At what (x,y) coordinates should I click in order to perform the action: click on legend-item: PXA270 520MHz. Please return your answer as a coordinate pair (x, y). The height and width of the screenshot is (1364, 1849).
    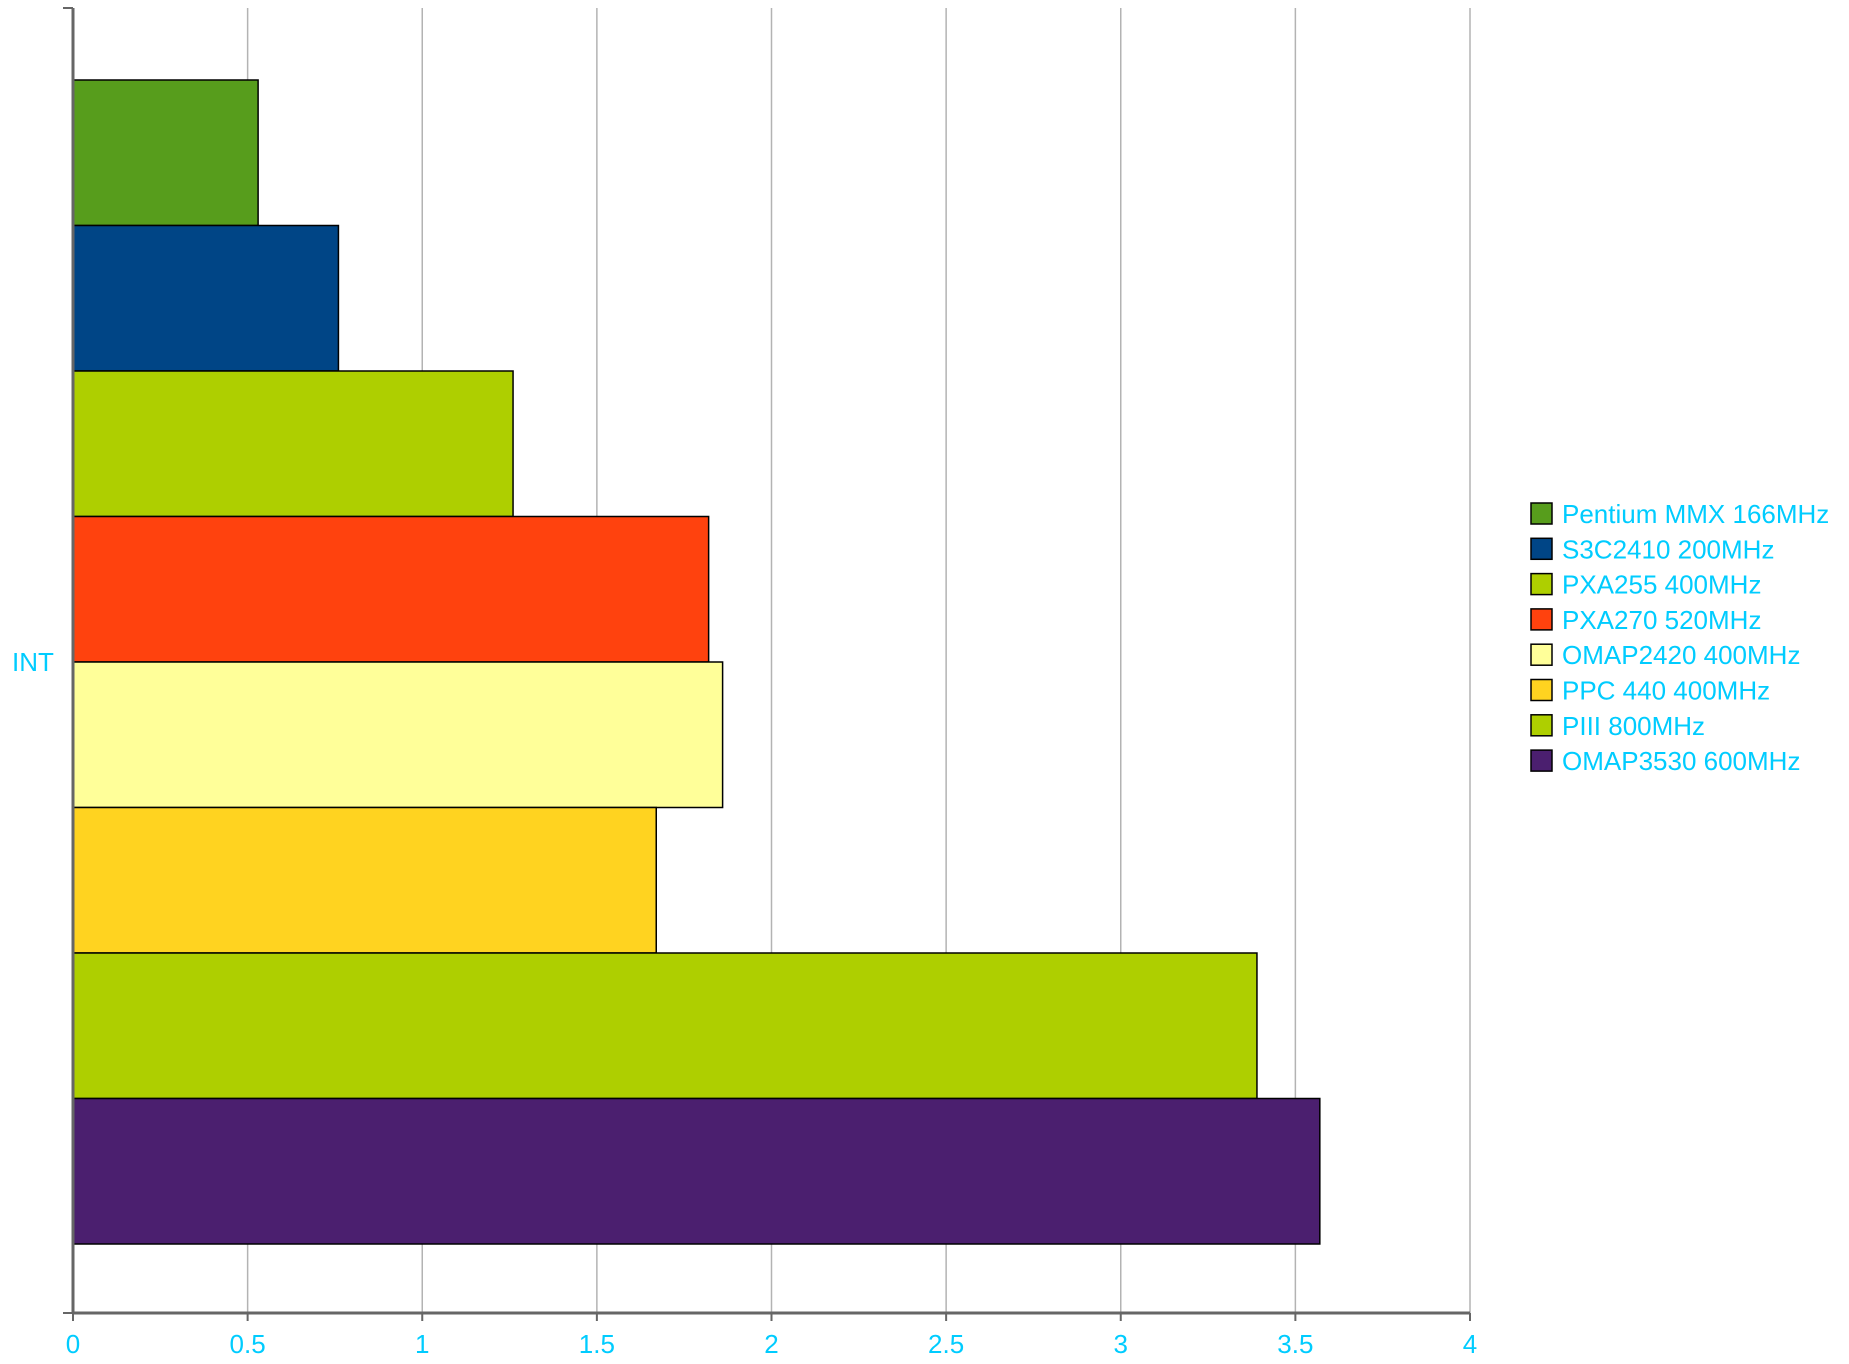
    Looking at the image, I should click on (1645, 620).